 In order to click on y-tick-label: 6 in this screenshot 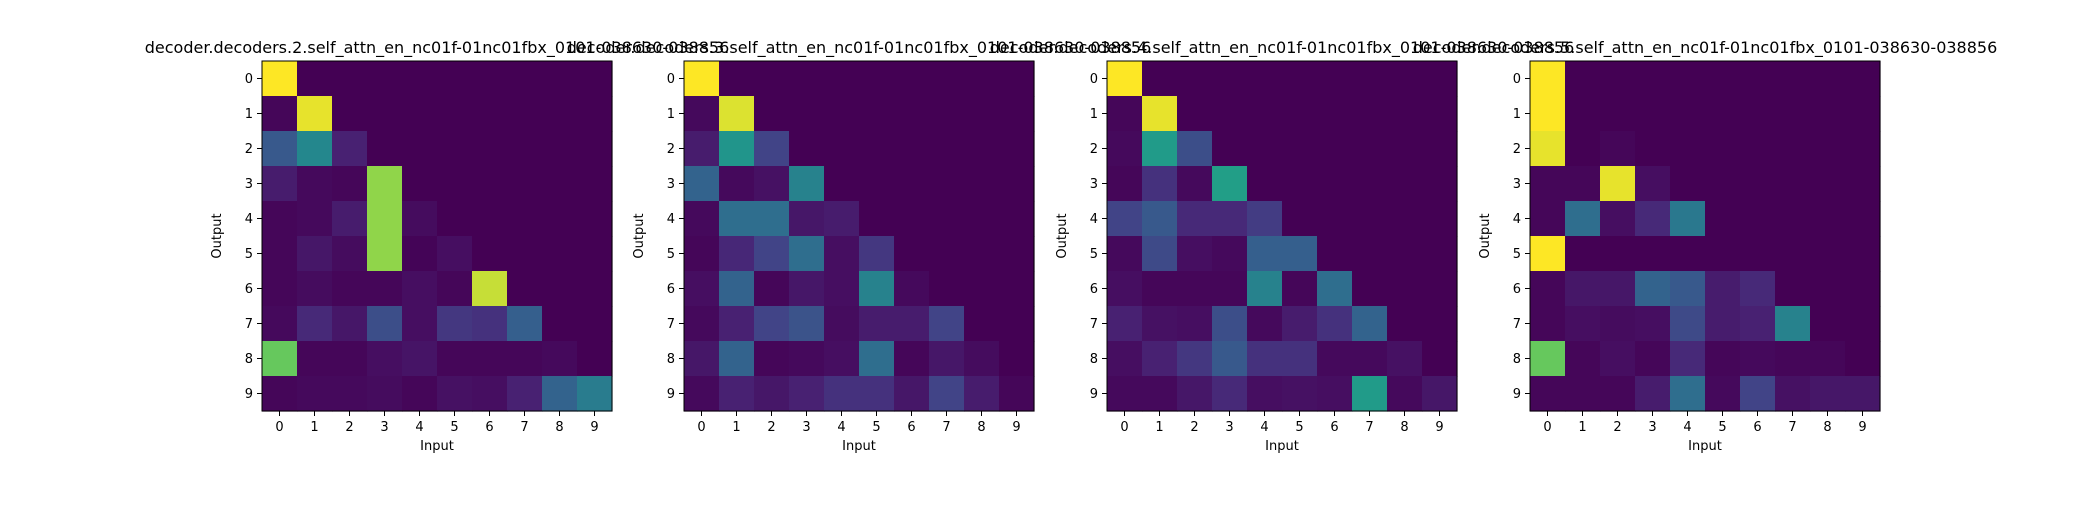, I will do `click(1094, 289)`.